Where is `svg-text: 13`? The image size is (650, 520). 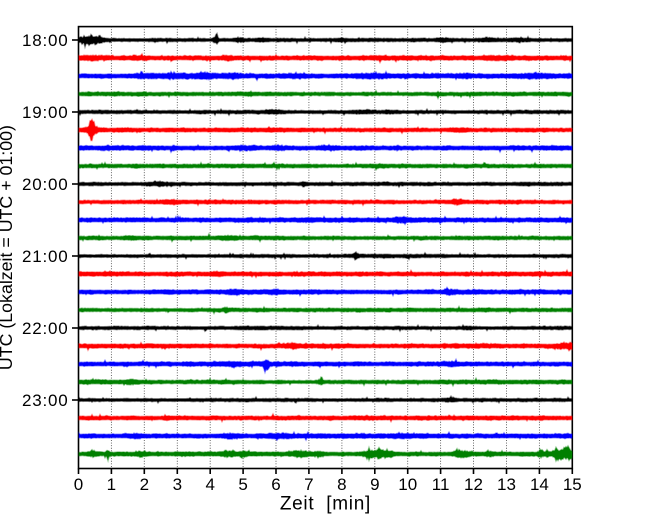 svg-text: 13 is located at coordinates (506, 484).